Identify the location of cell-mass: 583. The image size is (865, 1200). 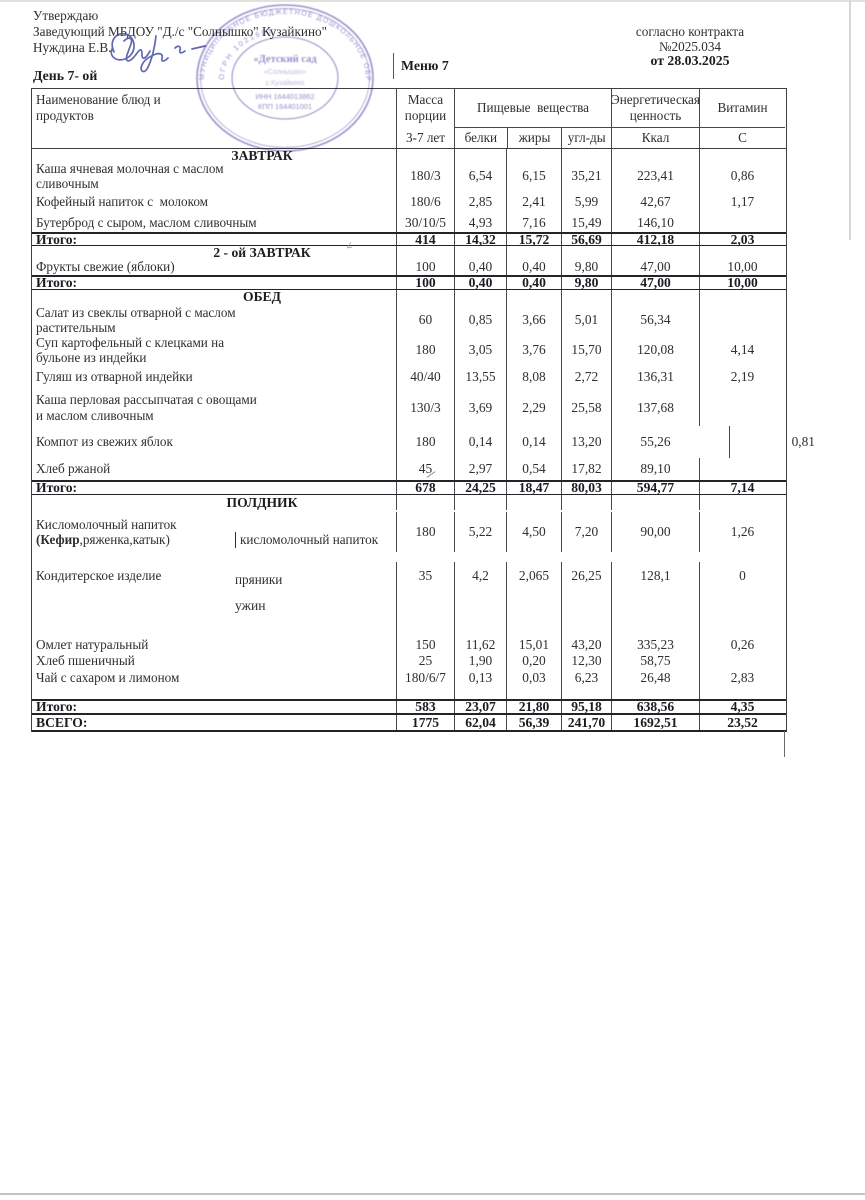
(425, 706).